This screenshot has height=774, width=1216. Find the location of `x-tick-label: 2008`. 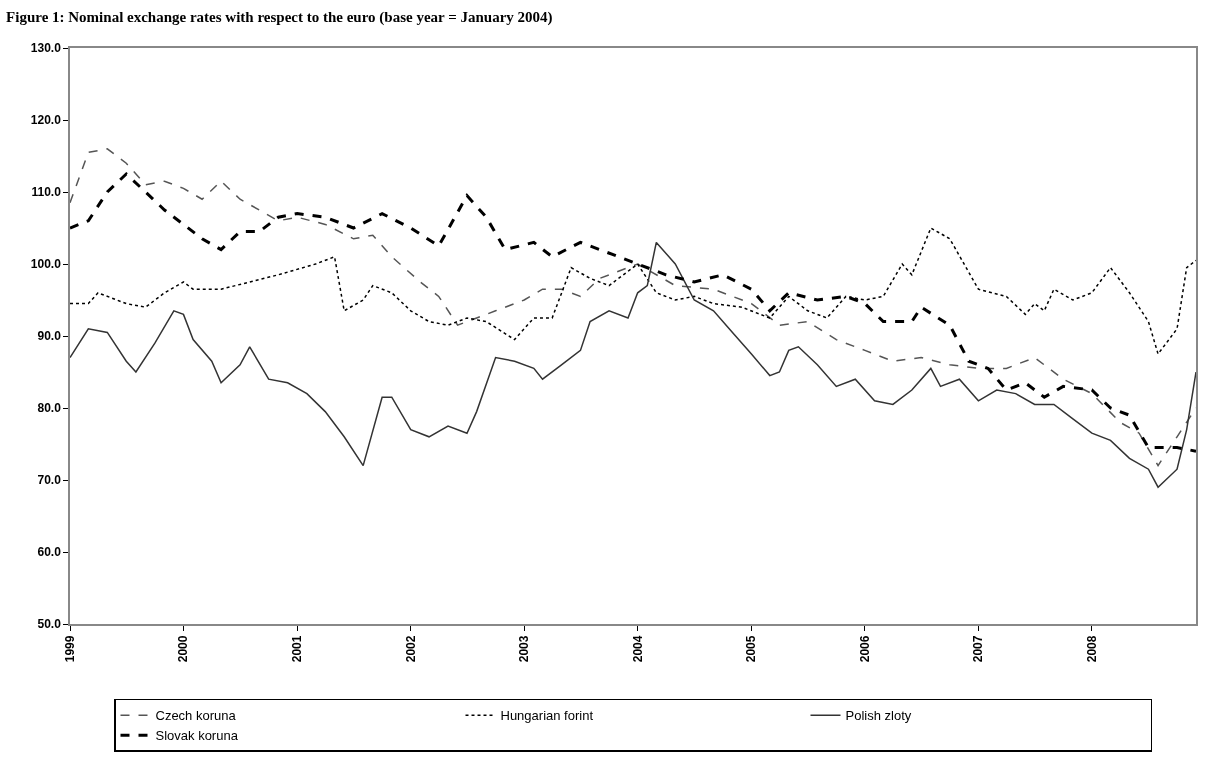

x-tick-label: 2008 is located at coordinates (1091, 649).